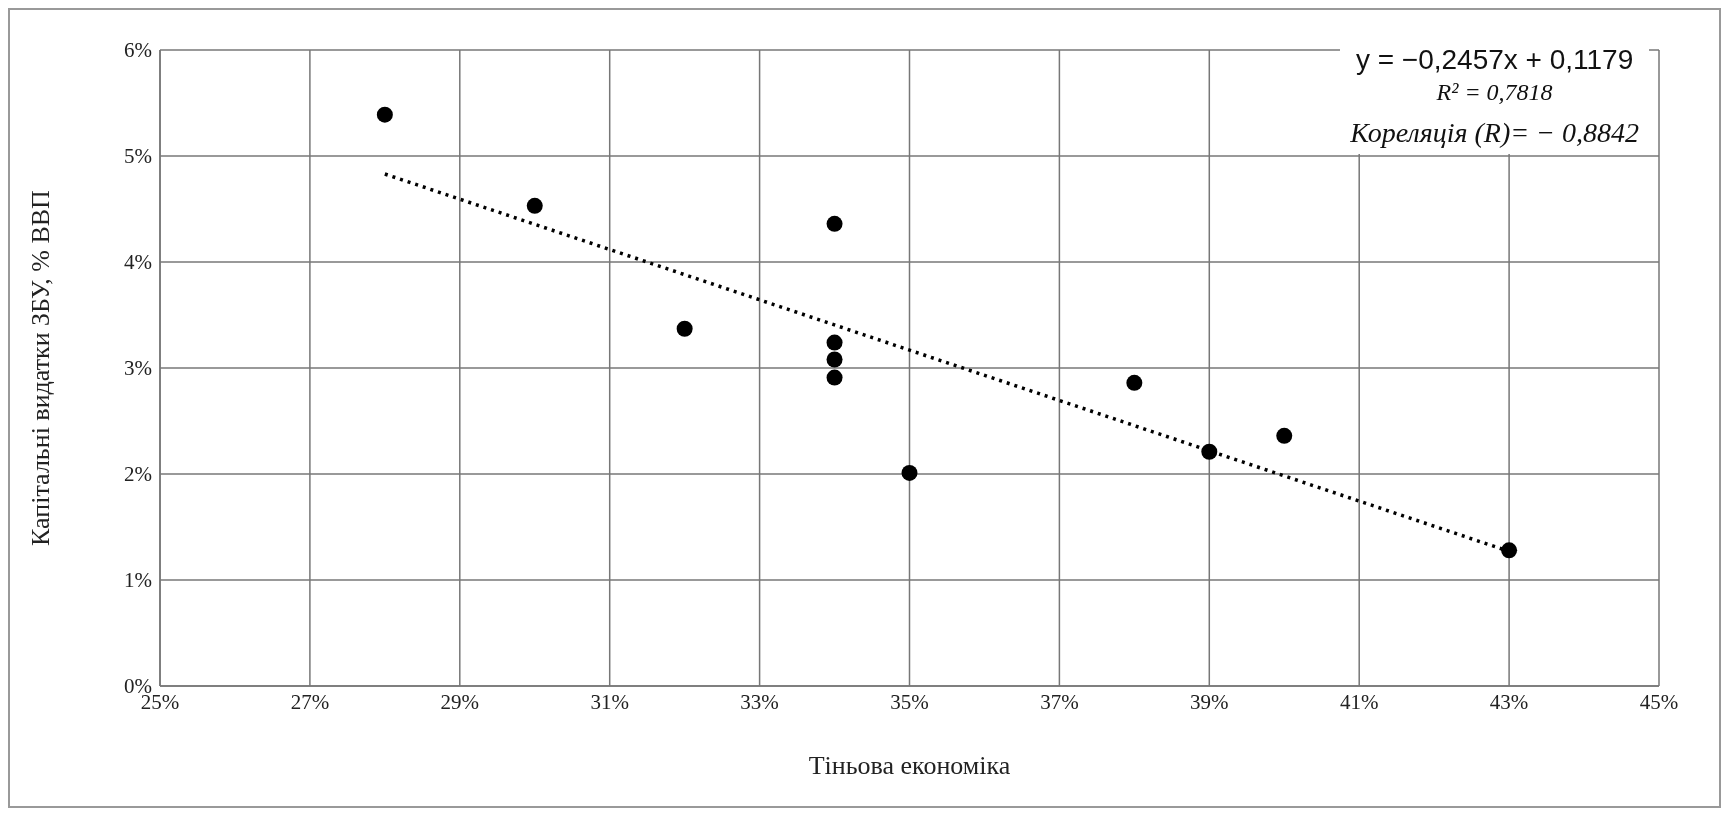  Describe the element at coordinates (310, 701) in the screenshot. I see `x-tick-label: 27%` at that location.